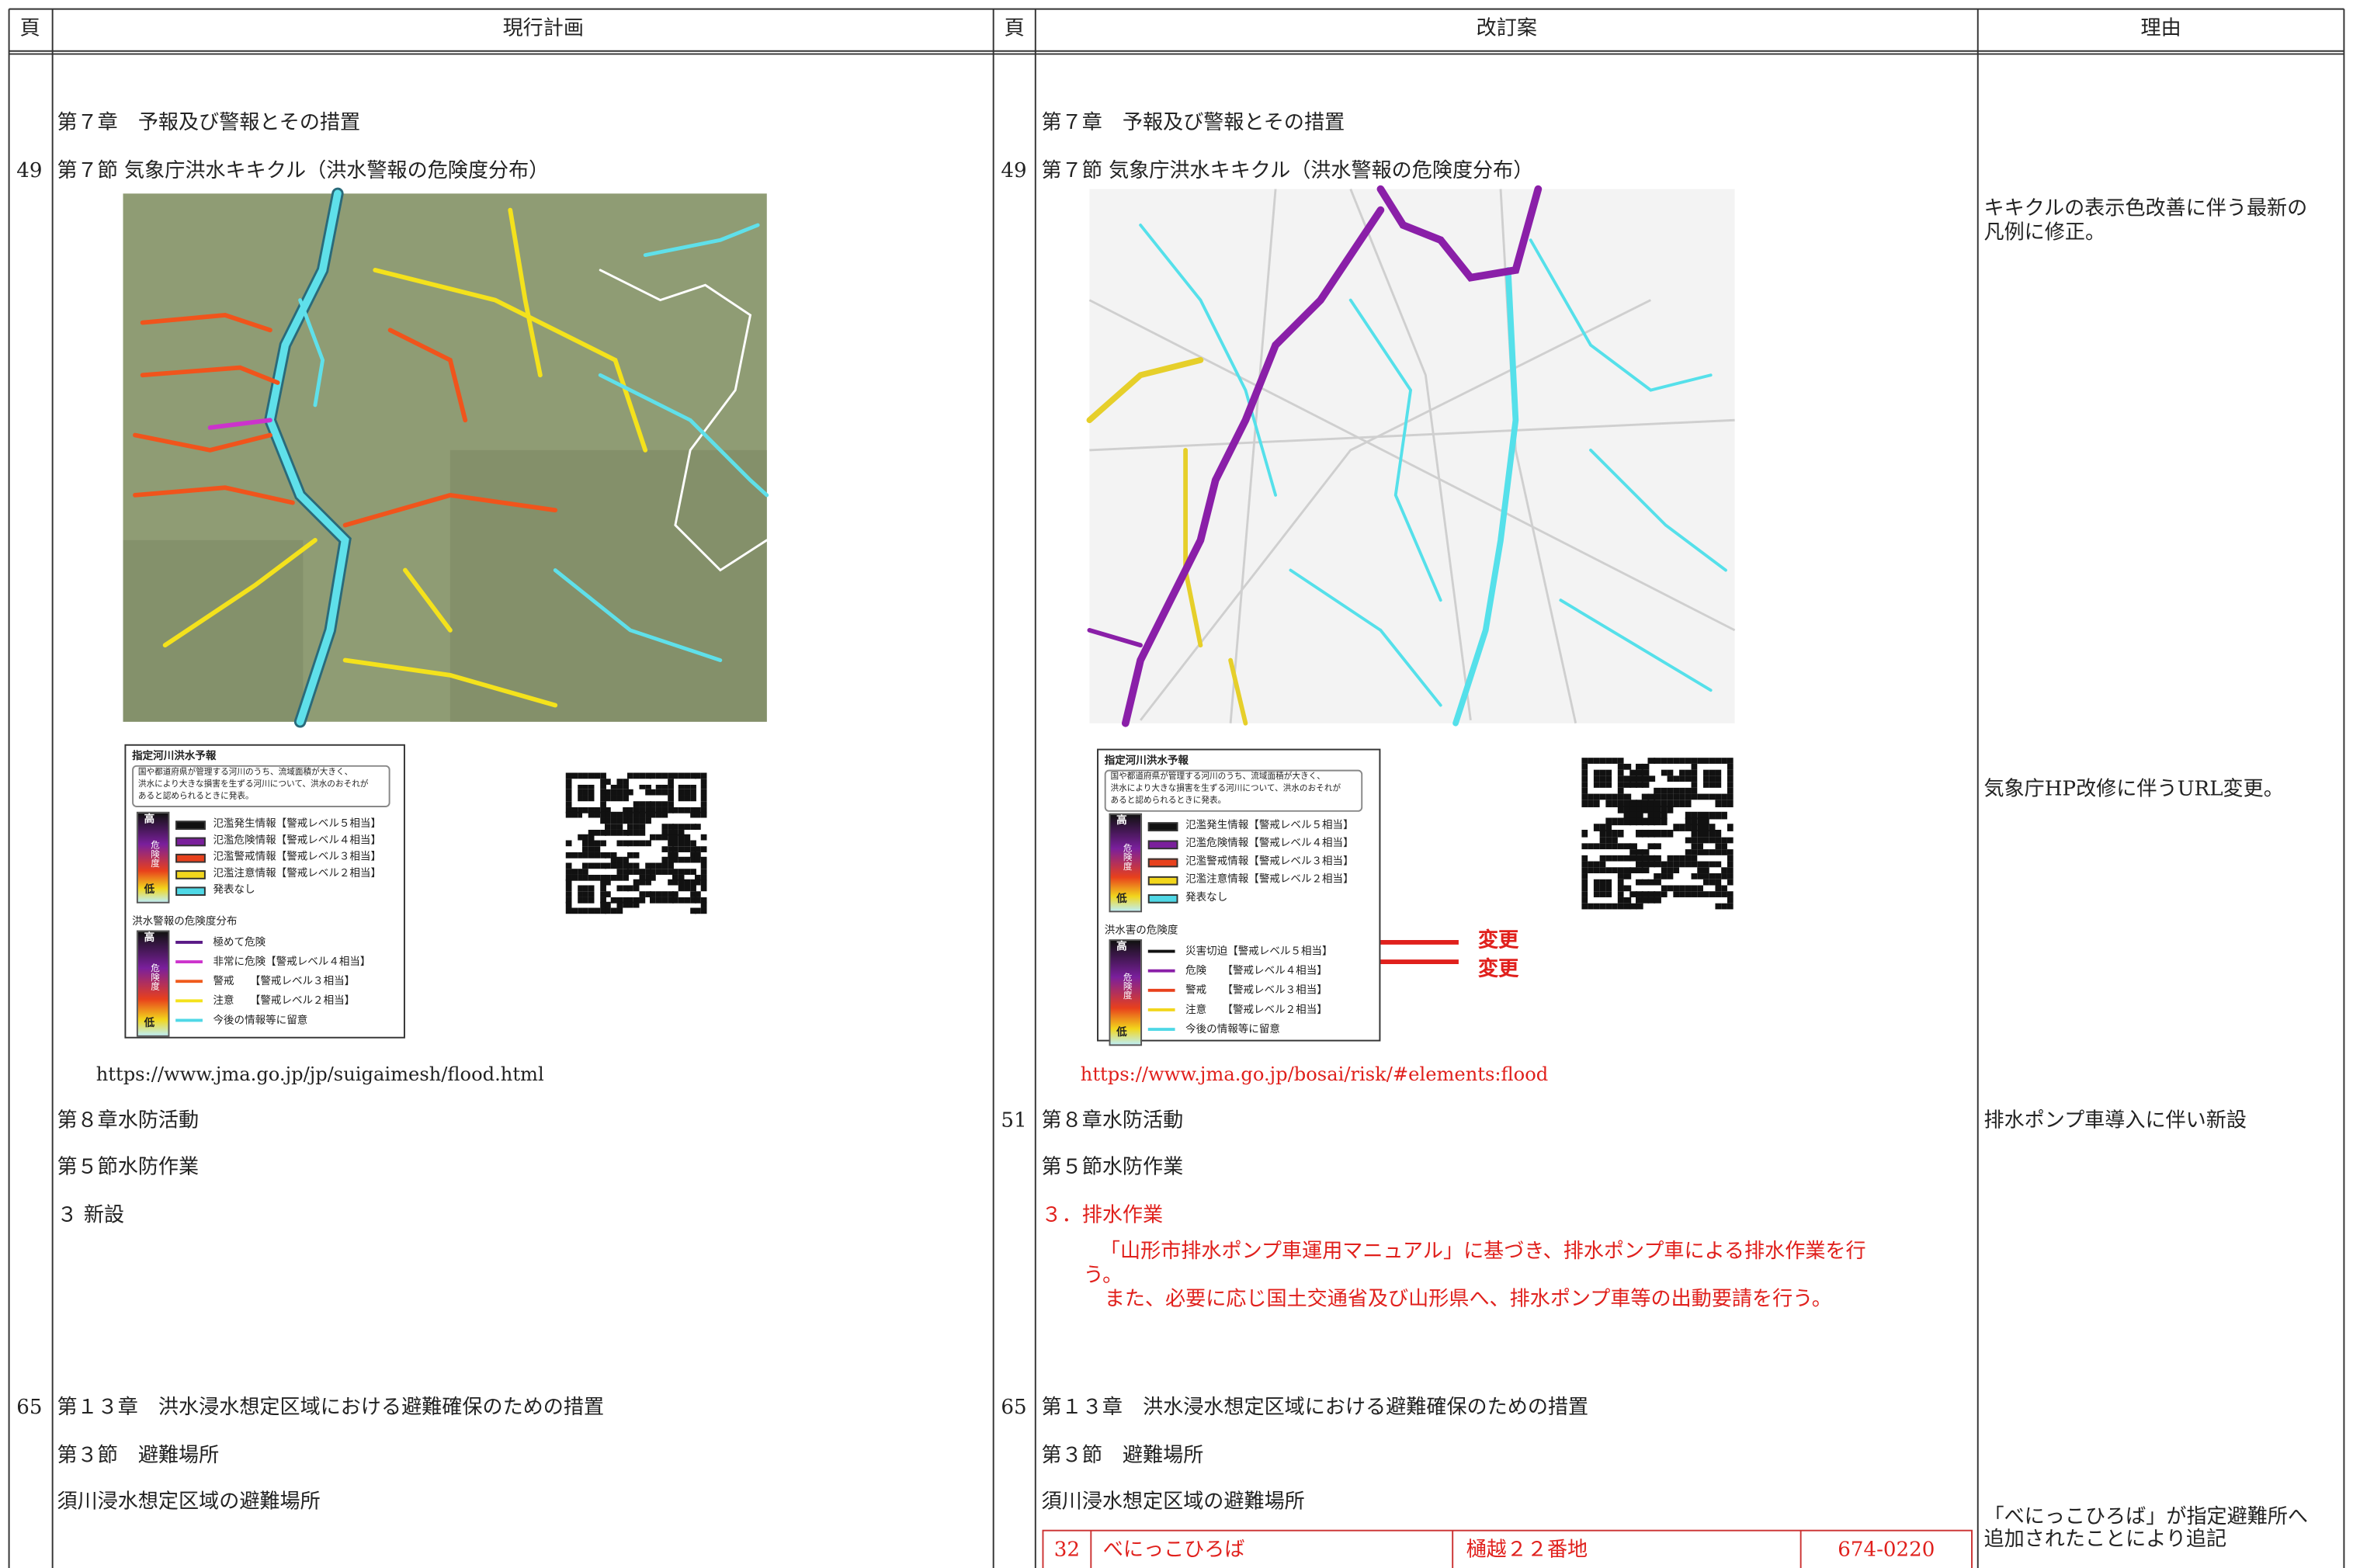  What do you see at coordinates (1498, 969) in the screenshot?
I see `change-mark: 変更` at bounding box center [1498, 969].